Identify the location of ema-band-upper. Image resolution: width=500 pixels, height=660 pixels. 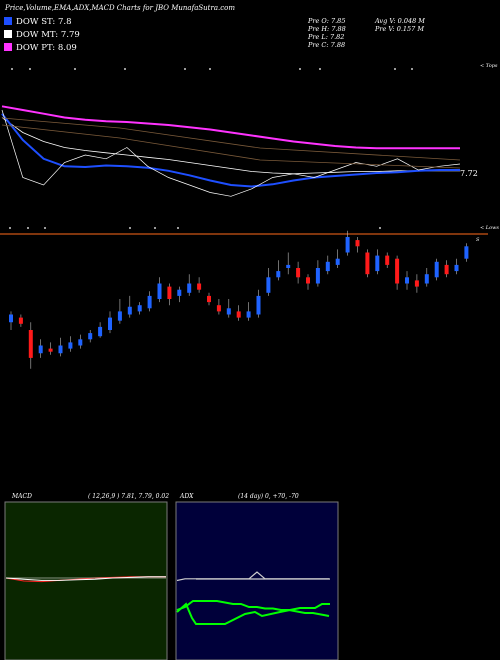
(231, 139).